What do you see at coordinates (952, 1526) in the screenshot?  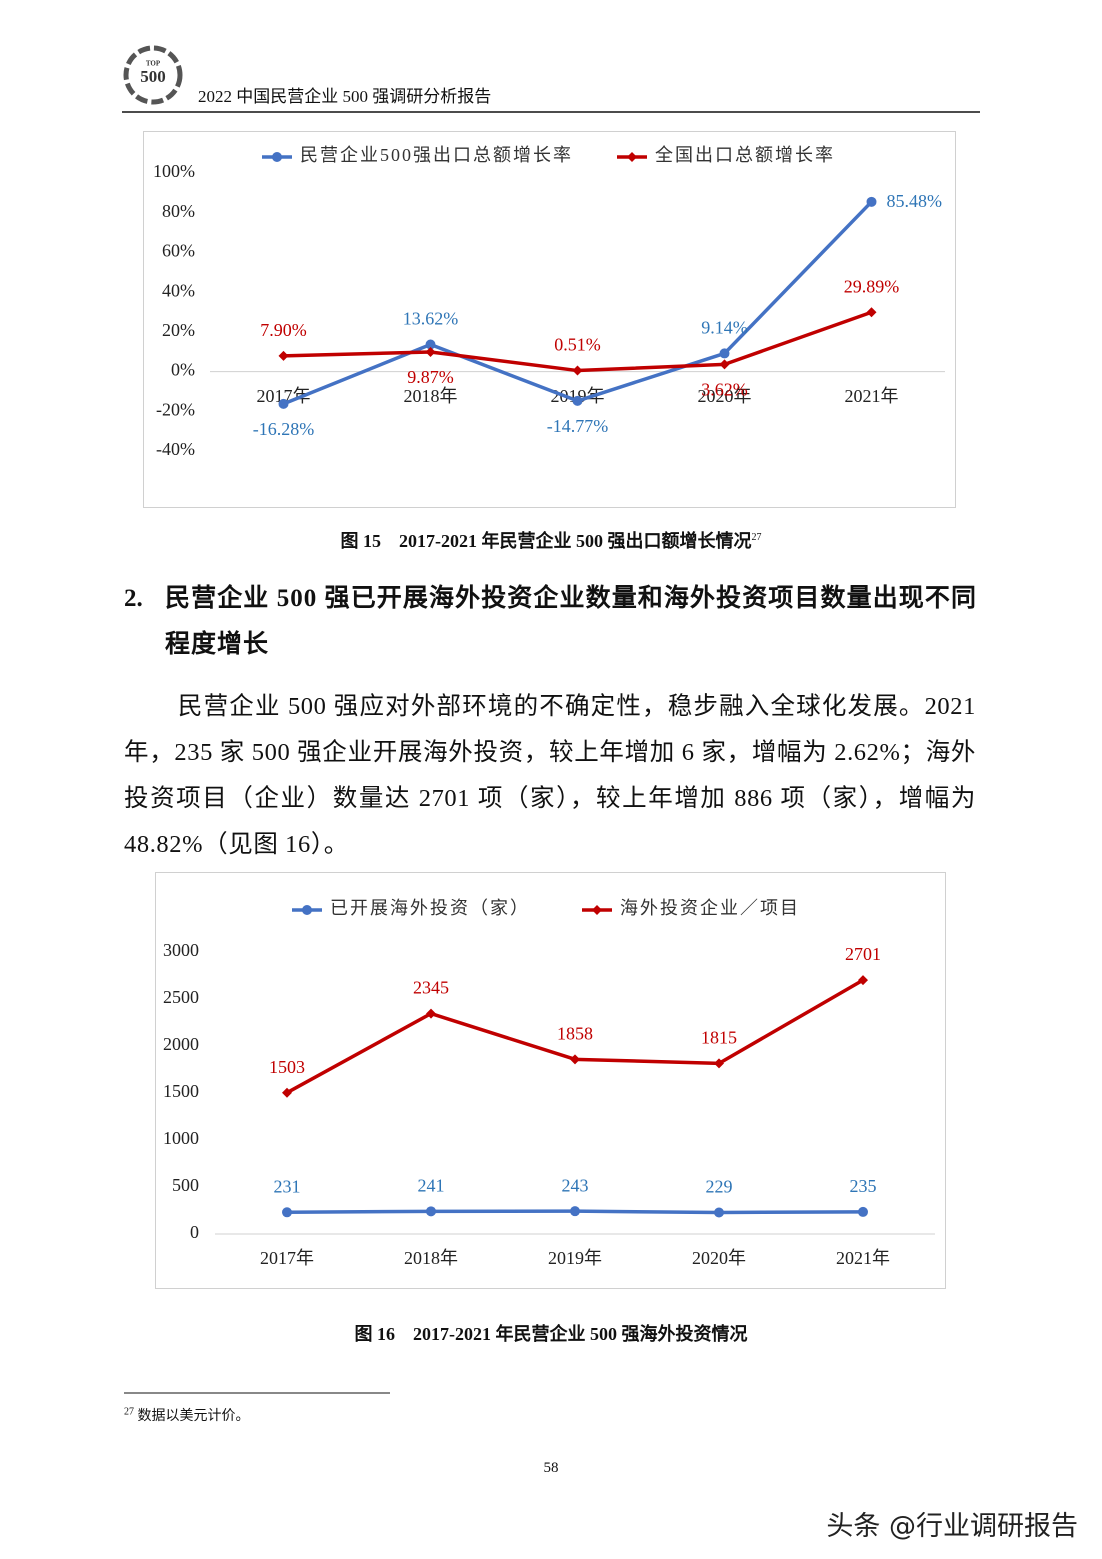 I see `watermark: 头条 @行业调研报告` at bounding box center [952, 1526].